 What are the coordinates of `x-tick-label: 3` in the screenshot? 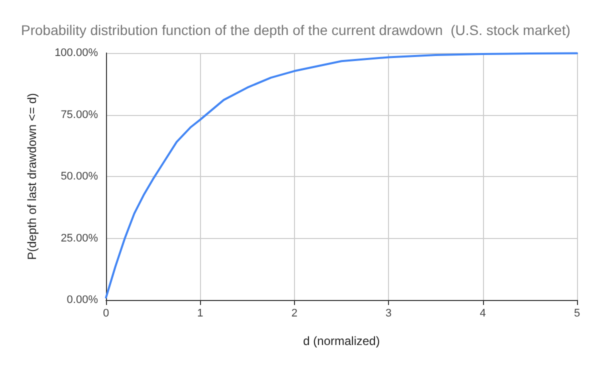 It's located at (389, 314).